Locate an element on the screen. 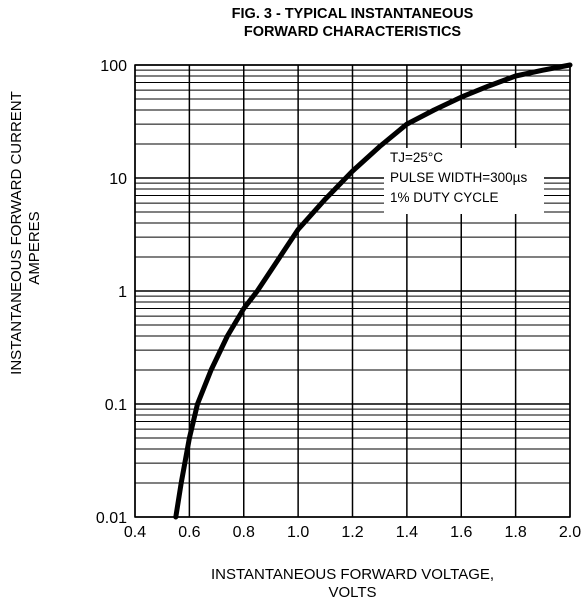  x-tick-label: 2.0 is located at coordinates (570, 532).